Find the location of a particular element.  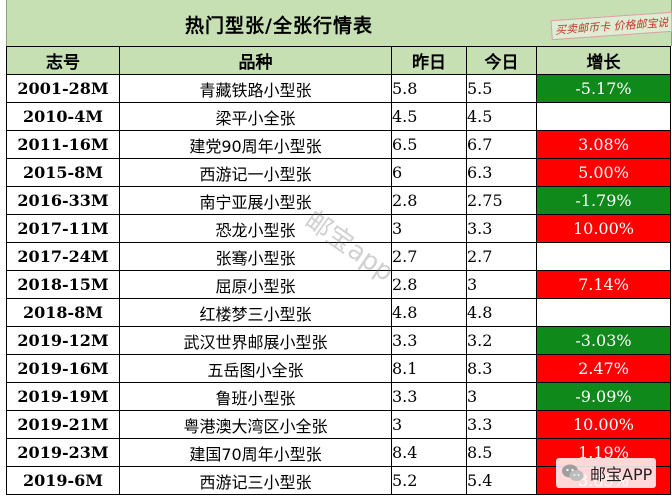

table-row: 2017-11M 恐龙小型张 3 3.3 10.00% is located at coordinates (338, 228).